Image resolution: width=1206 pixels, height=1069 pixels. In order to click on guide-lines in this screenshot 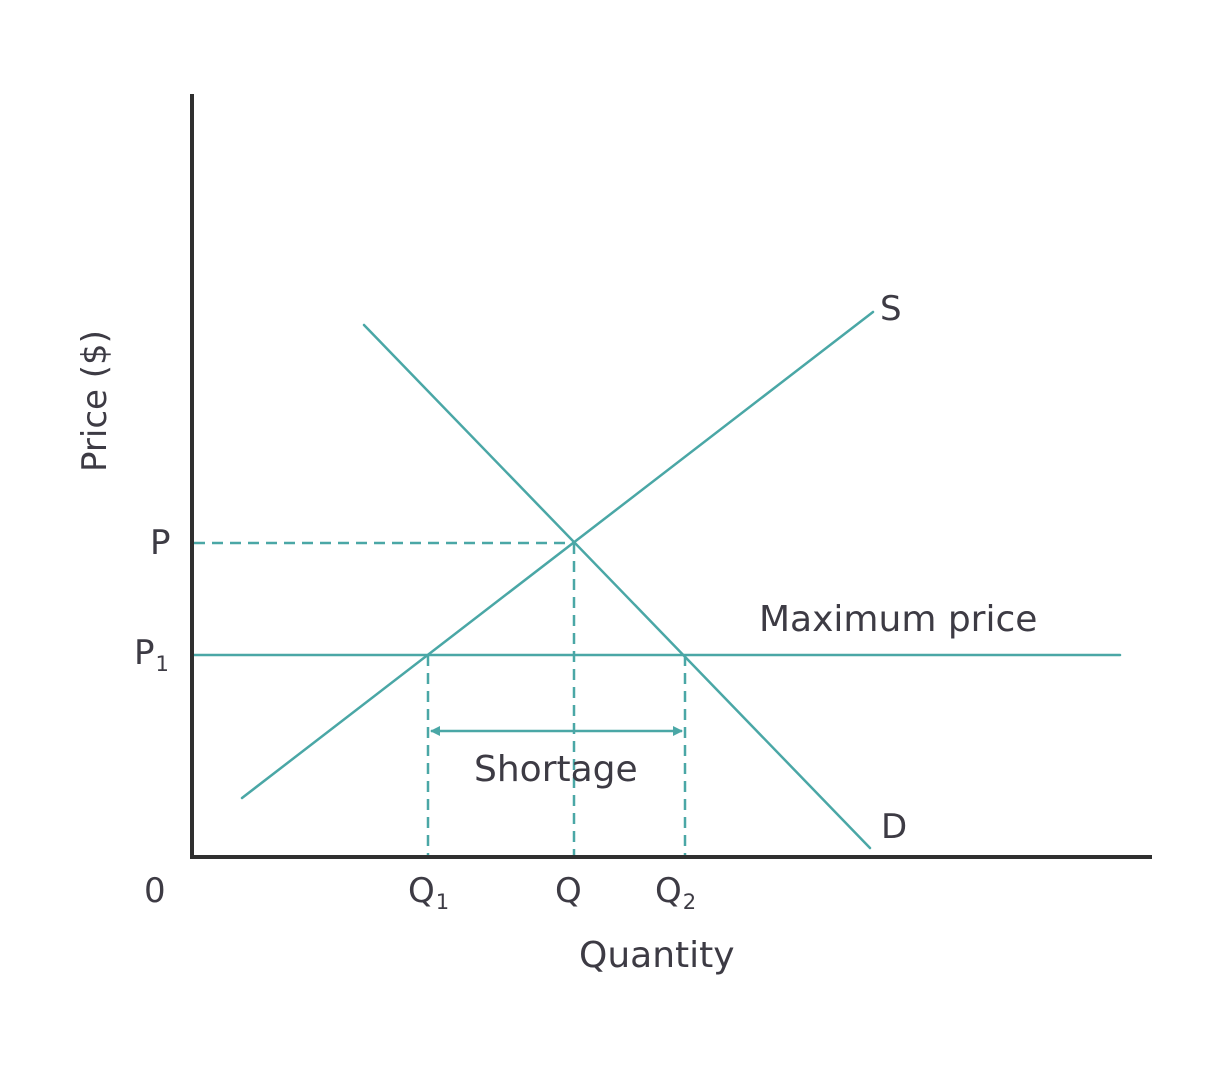, I will do `click(440, 698)`.